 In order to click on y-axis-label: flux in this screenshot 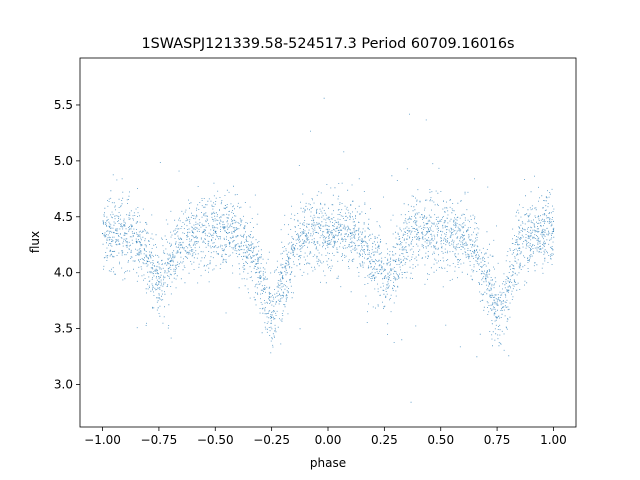, I will do `click(35, 242)`.